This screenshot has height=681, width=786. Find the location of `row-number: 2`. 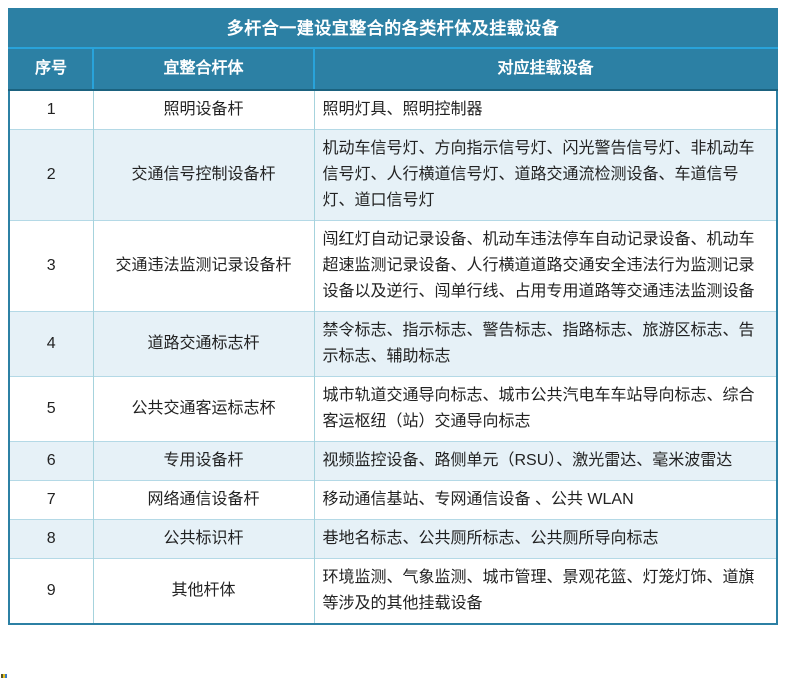

row-number: 2 is located at coordinates (51, 175).